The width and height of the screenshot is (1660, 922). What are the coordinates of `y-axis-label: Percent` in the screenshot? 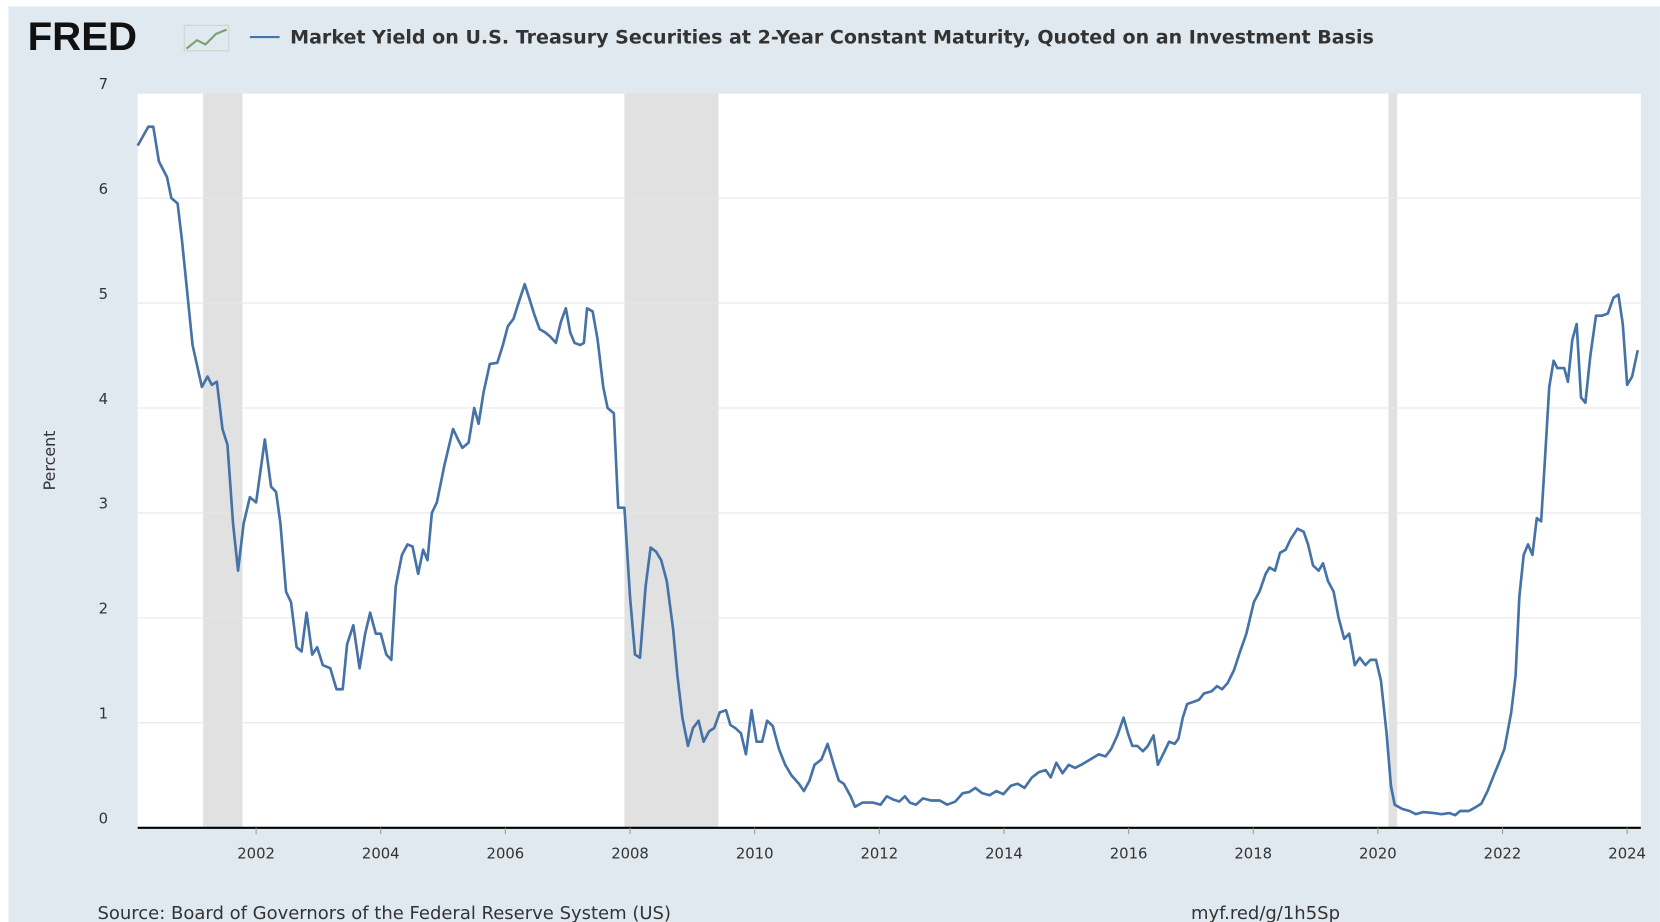 It's located at (49, 461).